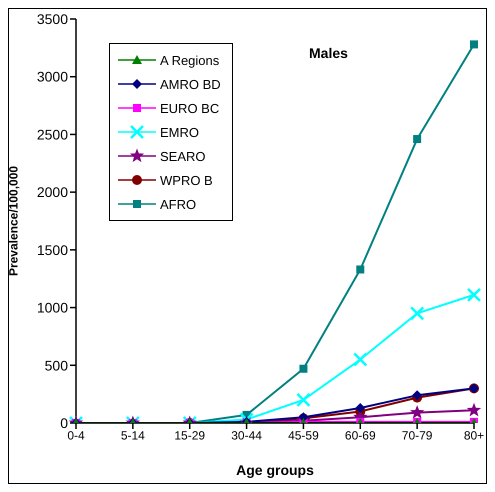 The image size is (495, 492). I want to click on y-axis-title: Prevalence/100,000, so click(13, 221).